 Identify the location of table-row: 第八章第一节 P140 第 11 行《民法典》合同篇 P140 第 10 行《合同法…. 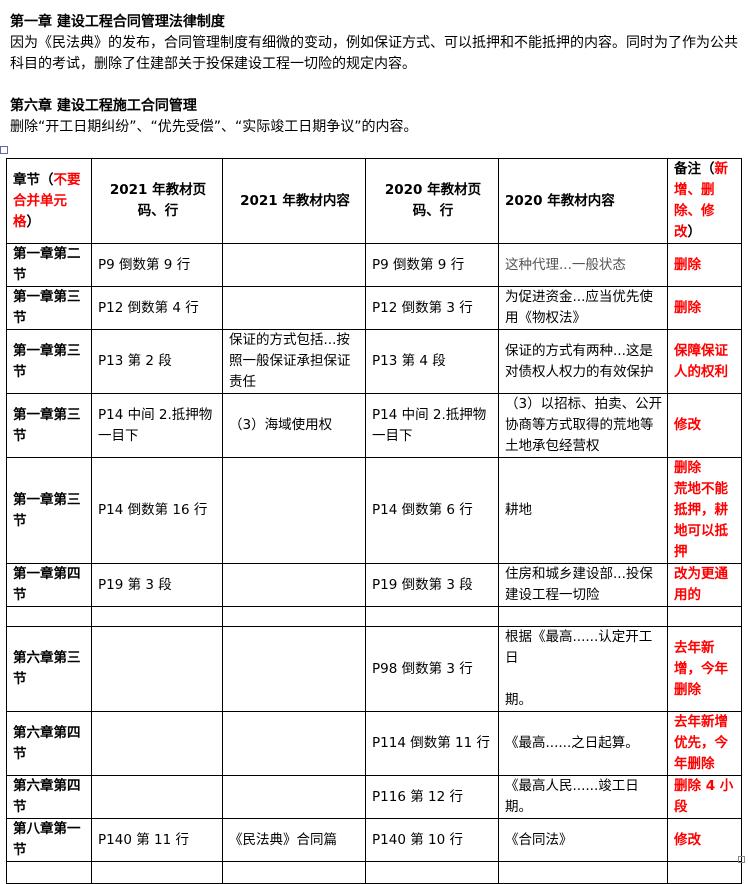
(374, 840).